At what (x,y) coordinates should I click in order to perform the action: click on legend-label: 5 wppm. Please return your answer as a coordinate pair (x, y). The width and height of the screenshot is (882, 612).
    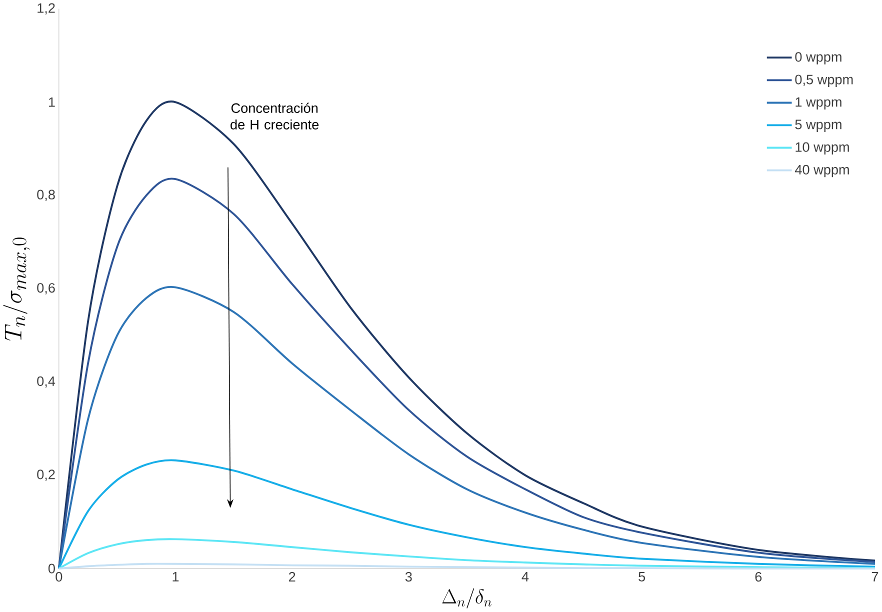
    Looking at the image, I should click on (818, 126).